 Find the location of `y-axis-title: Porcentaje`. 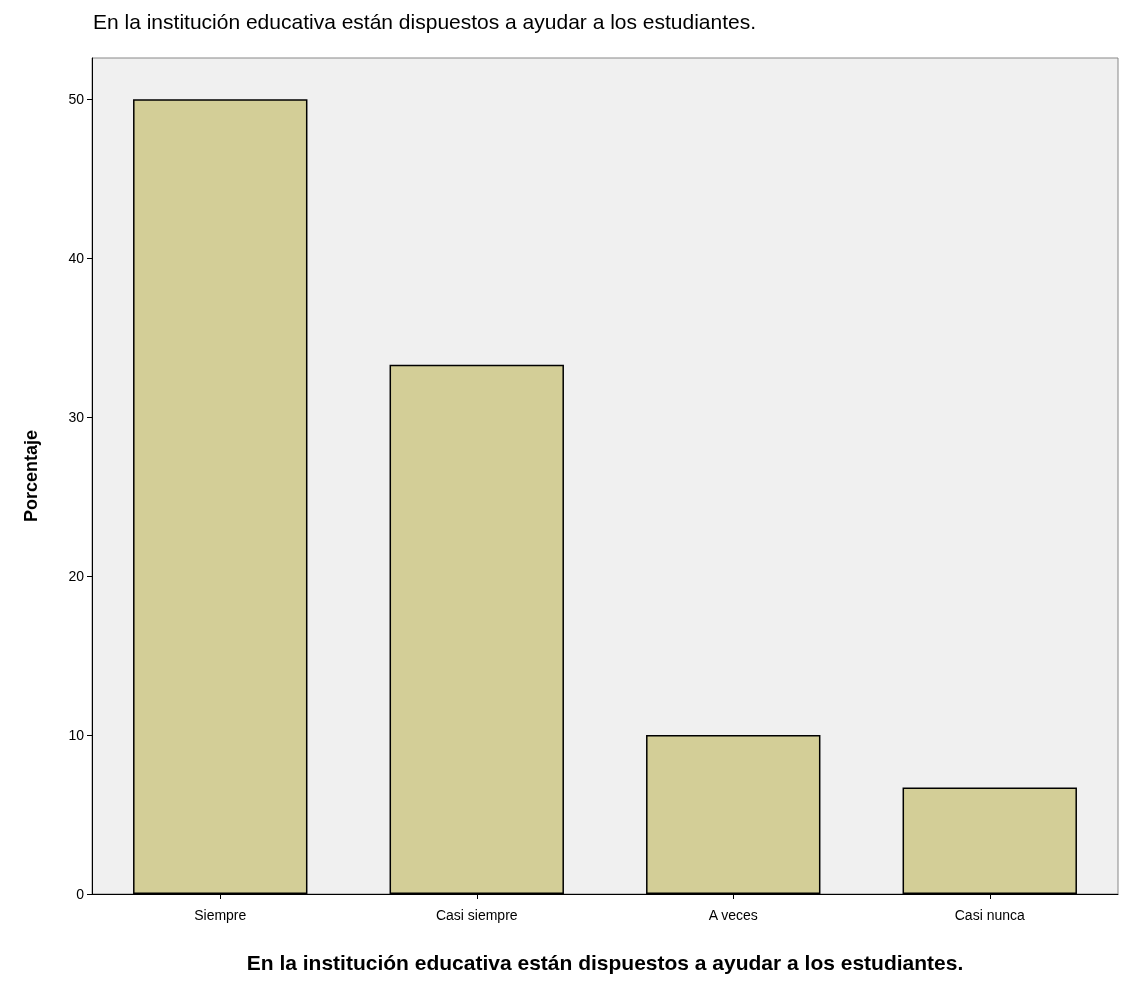

y-axis-title: Porcentaje is located at coordinates (31, 476).